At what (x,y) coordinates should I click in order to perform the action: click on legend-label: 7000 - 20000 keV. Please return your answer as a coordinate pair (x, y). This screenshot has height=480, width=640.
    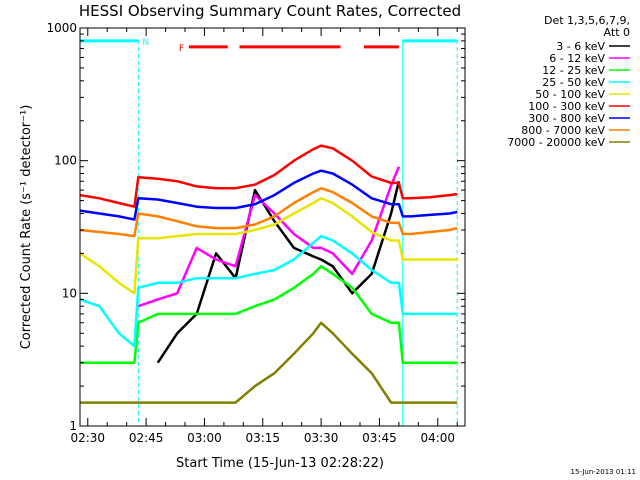
    Looking at the image, I should click on (556, 142).